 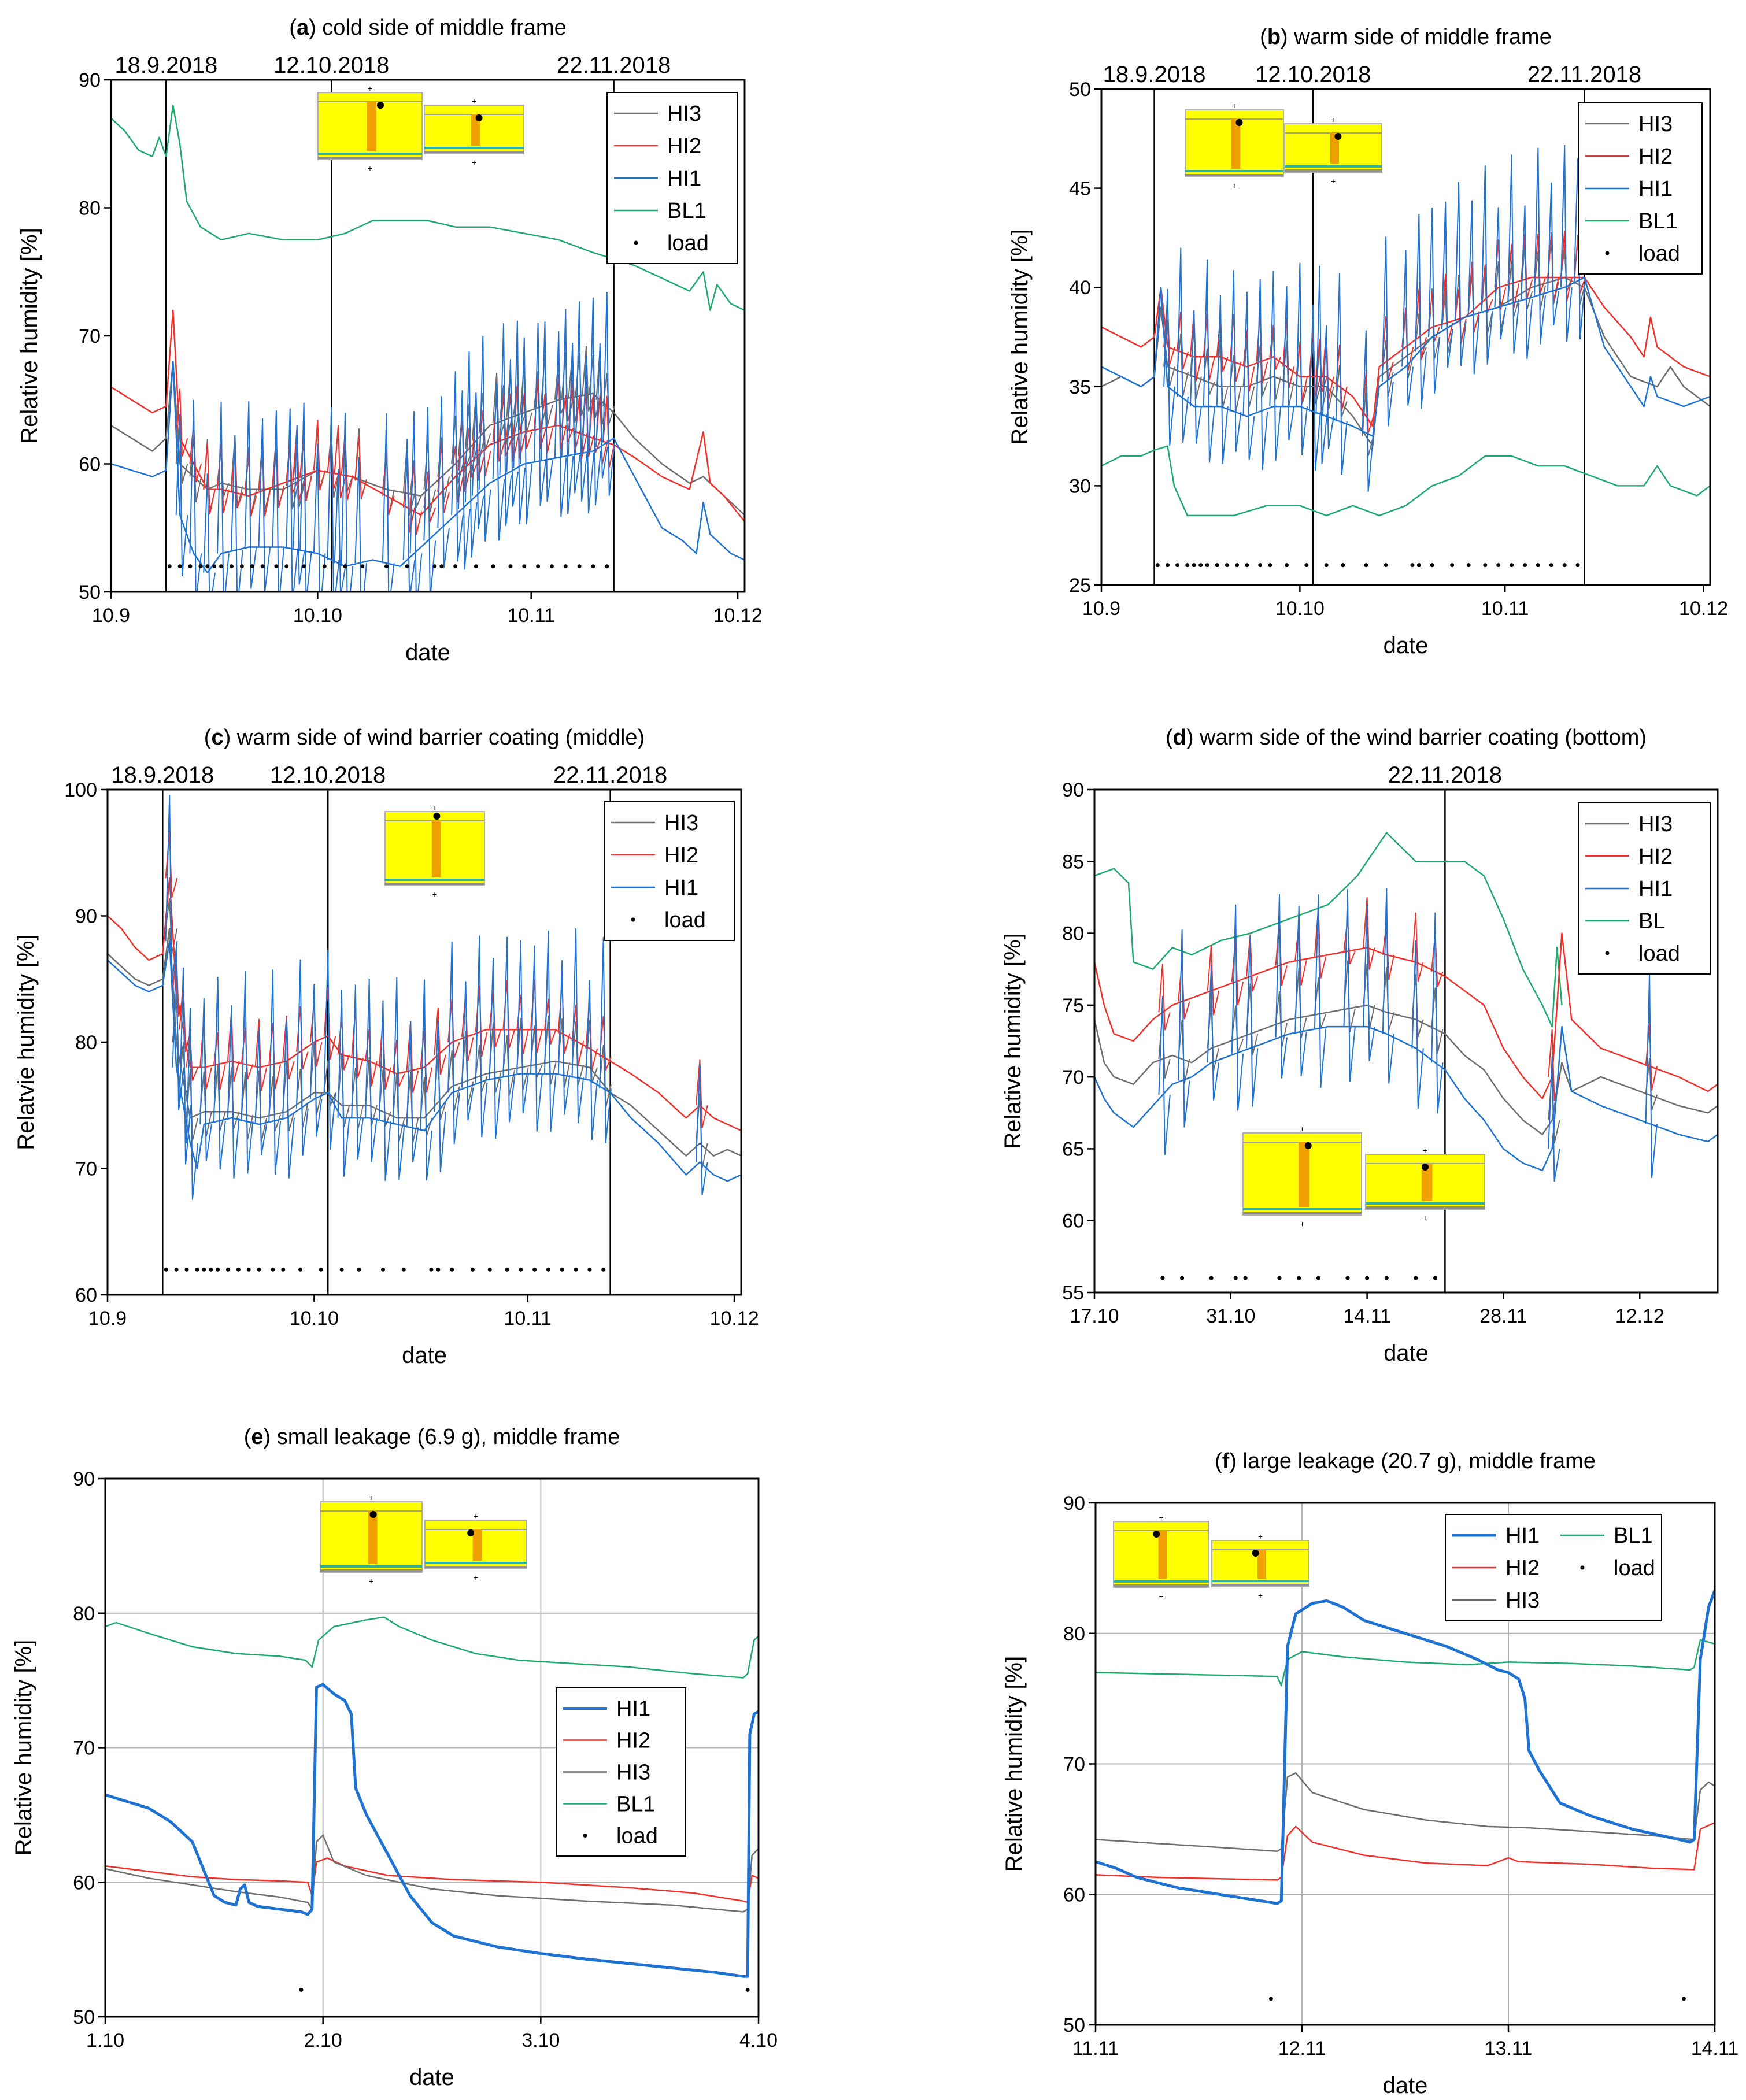 What do you see at coordinates (1073, 1293) in the screenshot?
I see `y-tick-label: 55` at bounding box center [1073, 1293].